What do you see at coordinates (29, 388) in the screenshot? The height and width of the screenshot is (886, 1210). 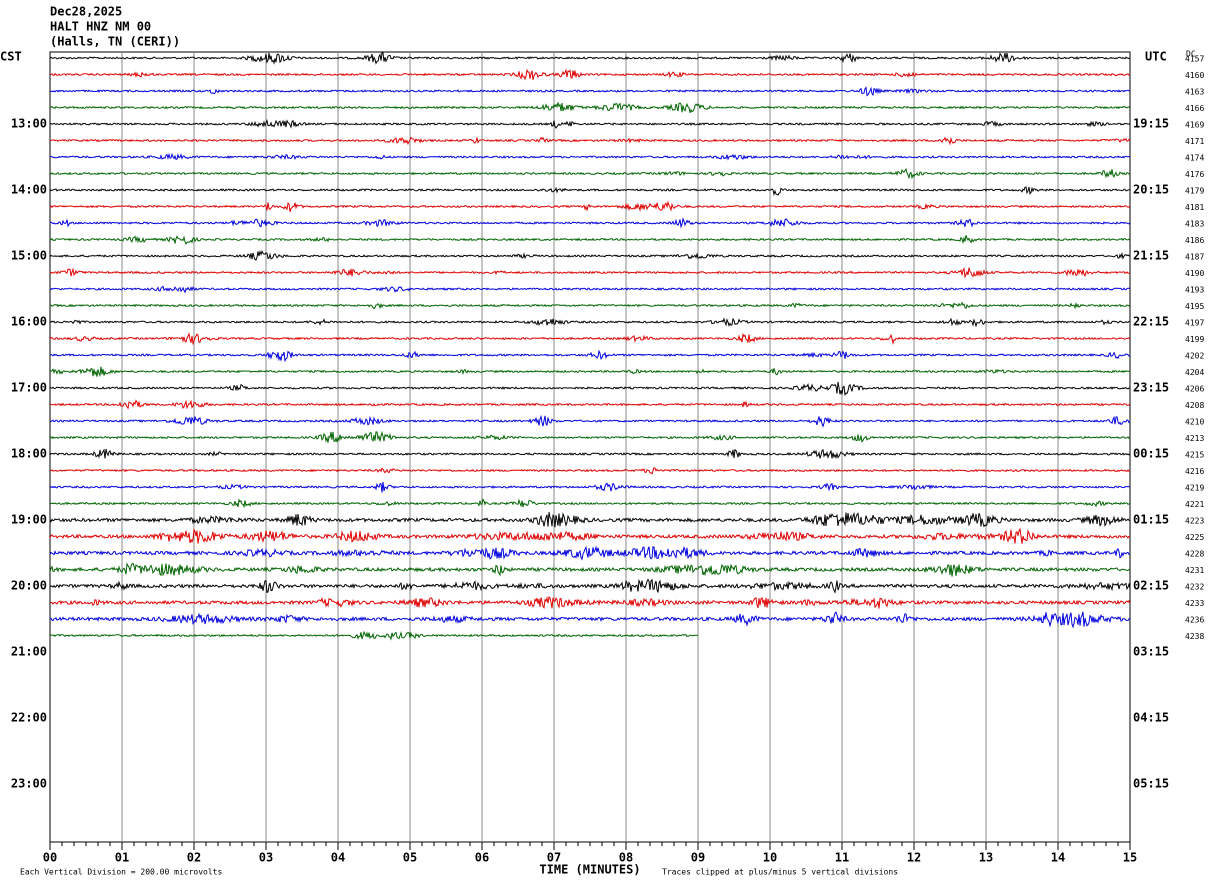 I see `left-hour-label: 17:00` at bounding box center [29, 388].